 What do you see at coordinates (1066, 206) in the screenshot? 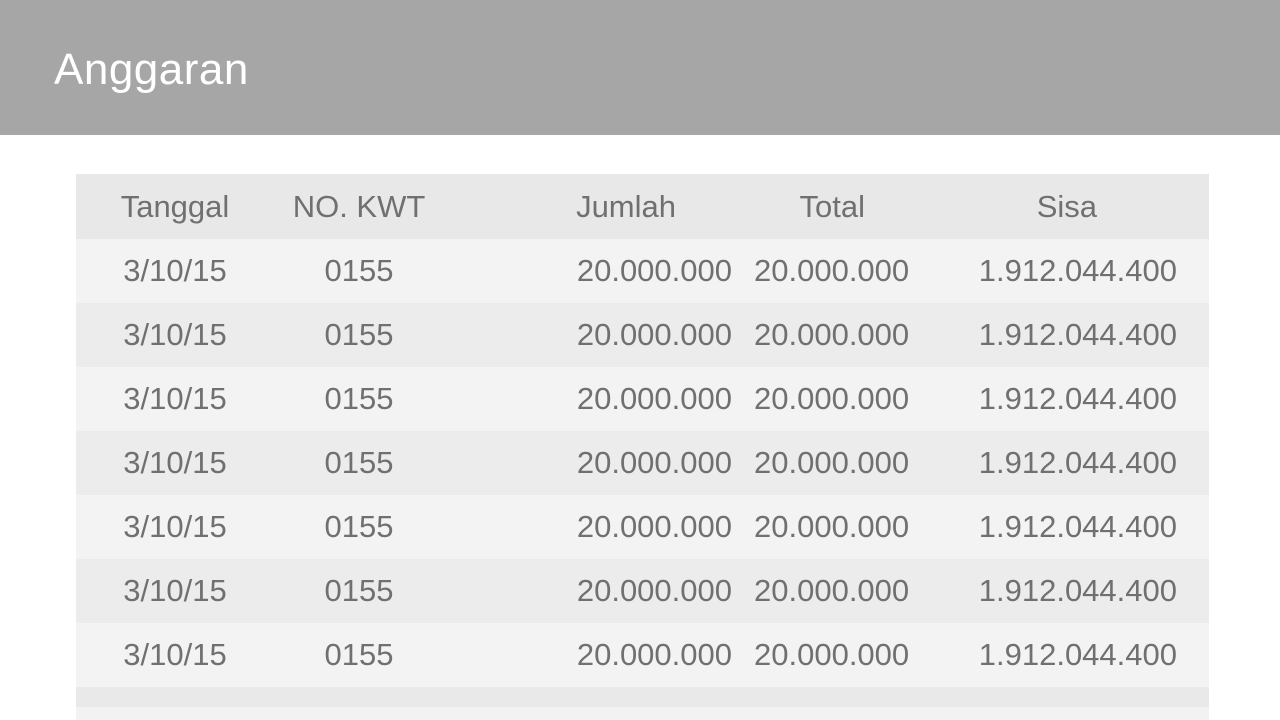
I see `column-header-sisa: Sisa` at bounding box center [1066, 206].